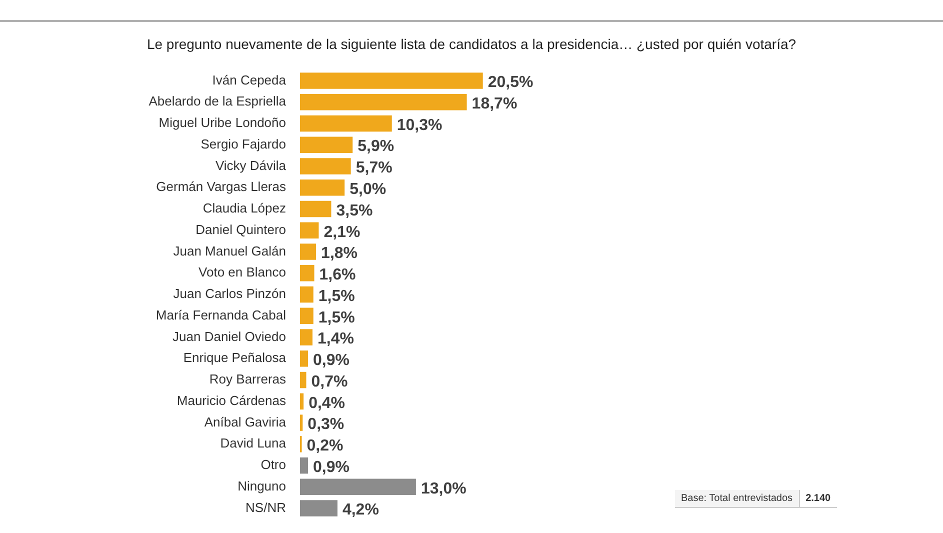  Describe the element at coordinates (443, 489) in the screenshot. I see `data-label: 13,0%` at that location.